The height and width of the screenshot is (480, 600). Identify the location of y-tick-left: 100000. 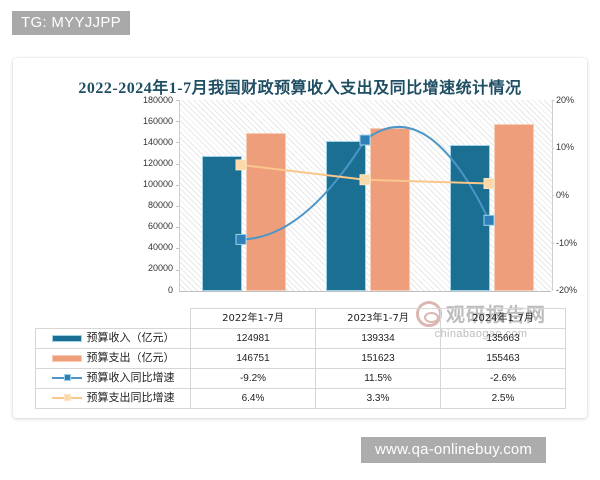
(157, 184).